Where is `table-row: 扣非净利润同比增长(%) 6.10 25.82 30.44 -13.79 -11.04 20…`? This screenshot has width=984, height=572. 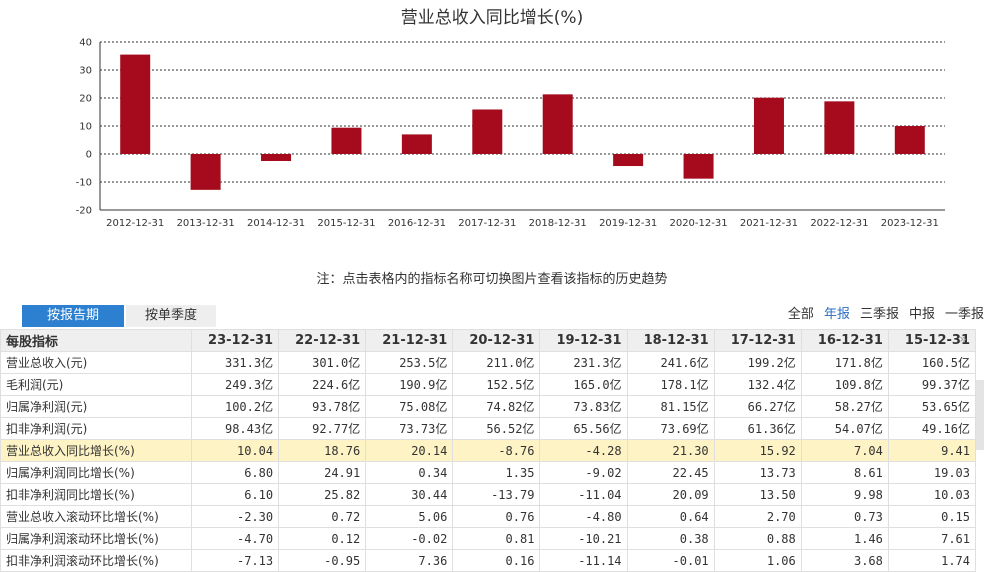
table-row: 扣非净利润同比增长(%) 6.10 25.82 30.44 -13.79 -11.04 20… is located at coordinates (488, 494).